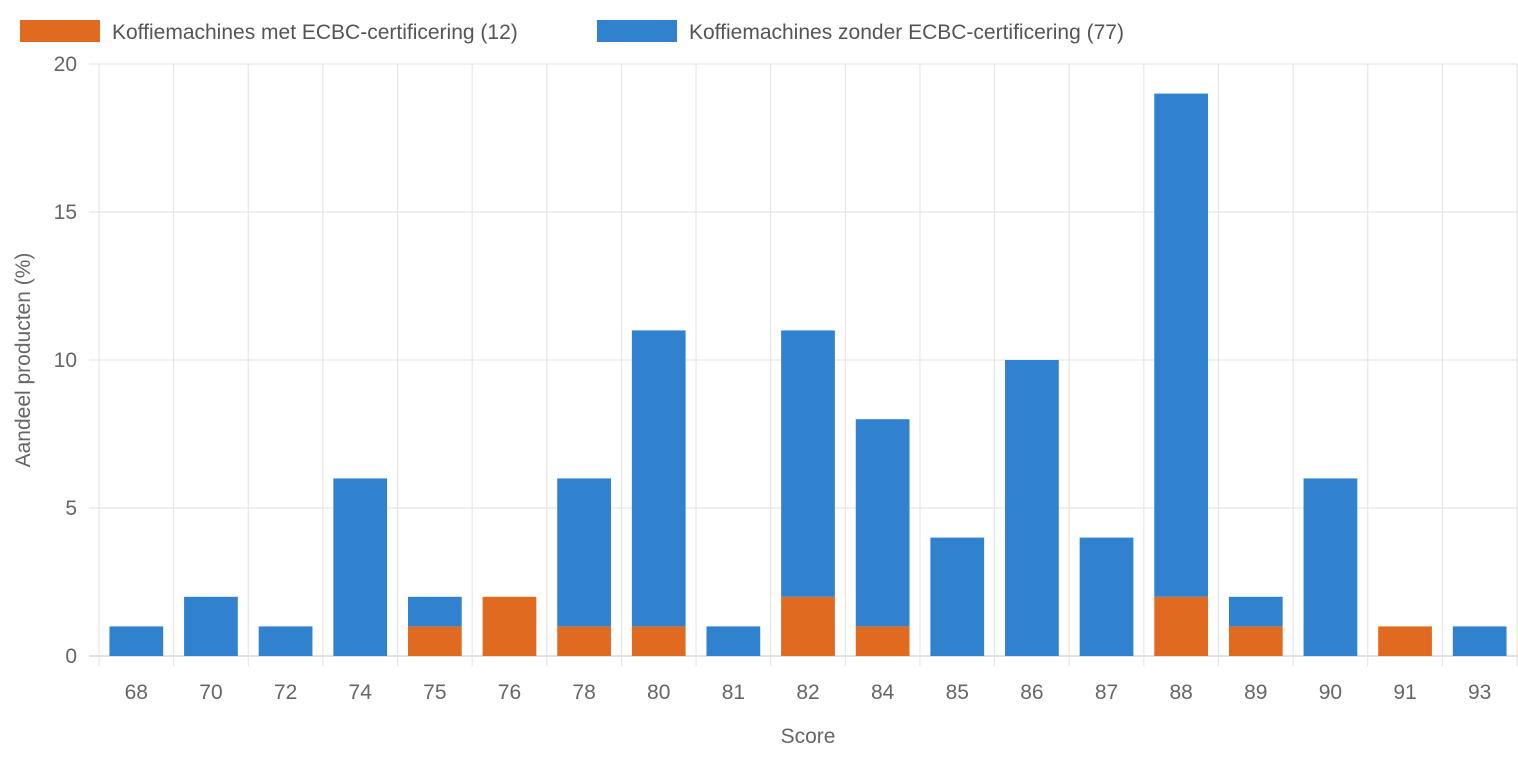 The height and width of the screenshot is (758, 1518). I want to click on x-axis: 68 70 72 74 75 76 78 80 81 82 84 85 86 87 88 89 90 91 93, so click(808, 692).